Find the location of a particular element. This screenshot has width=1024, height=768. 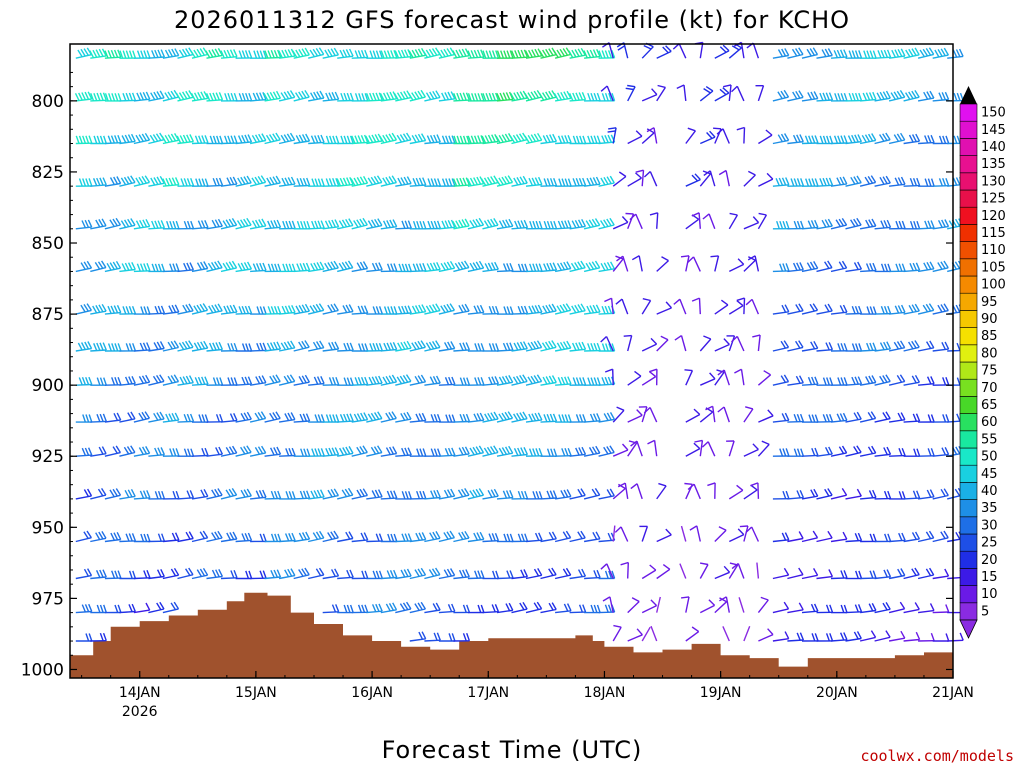

color-bin-label: 100 is located at coordinates (993, 285).